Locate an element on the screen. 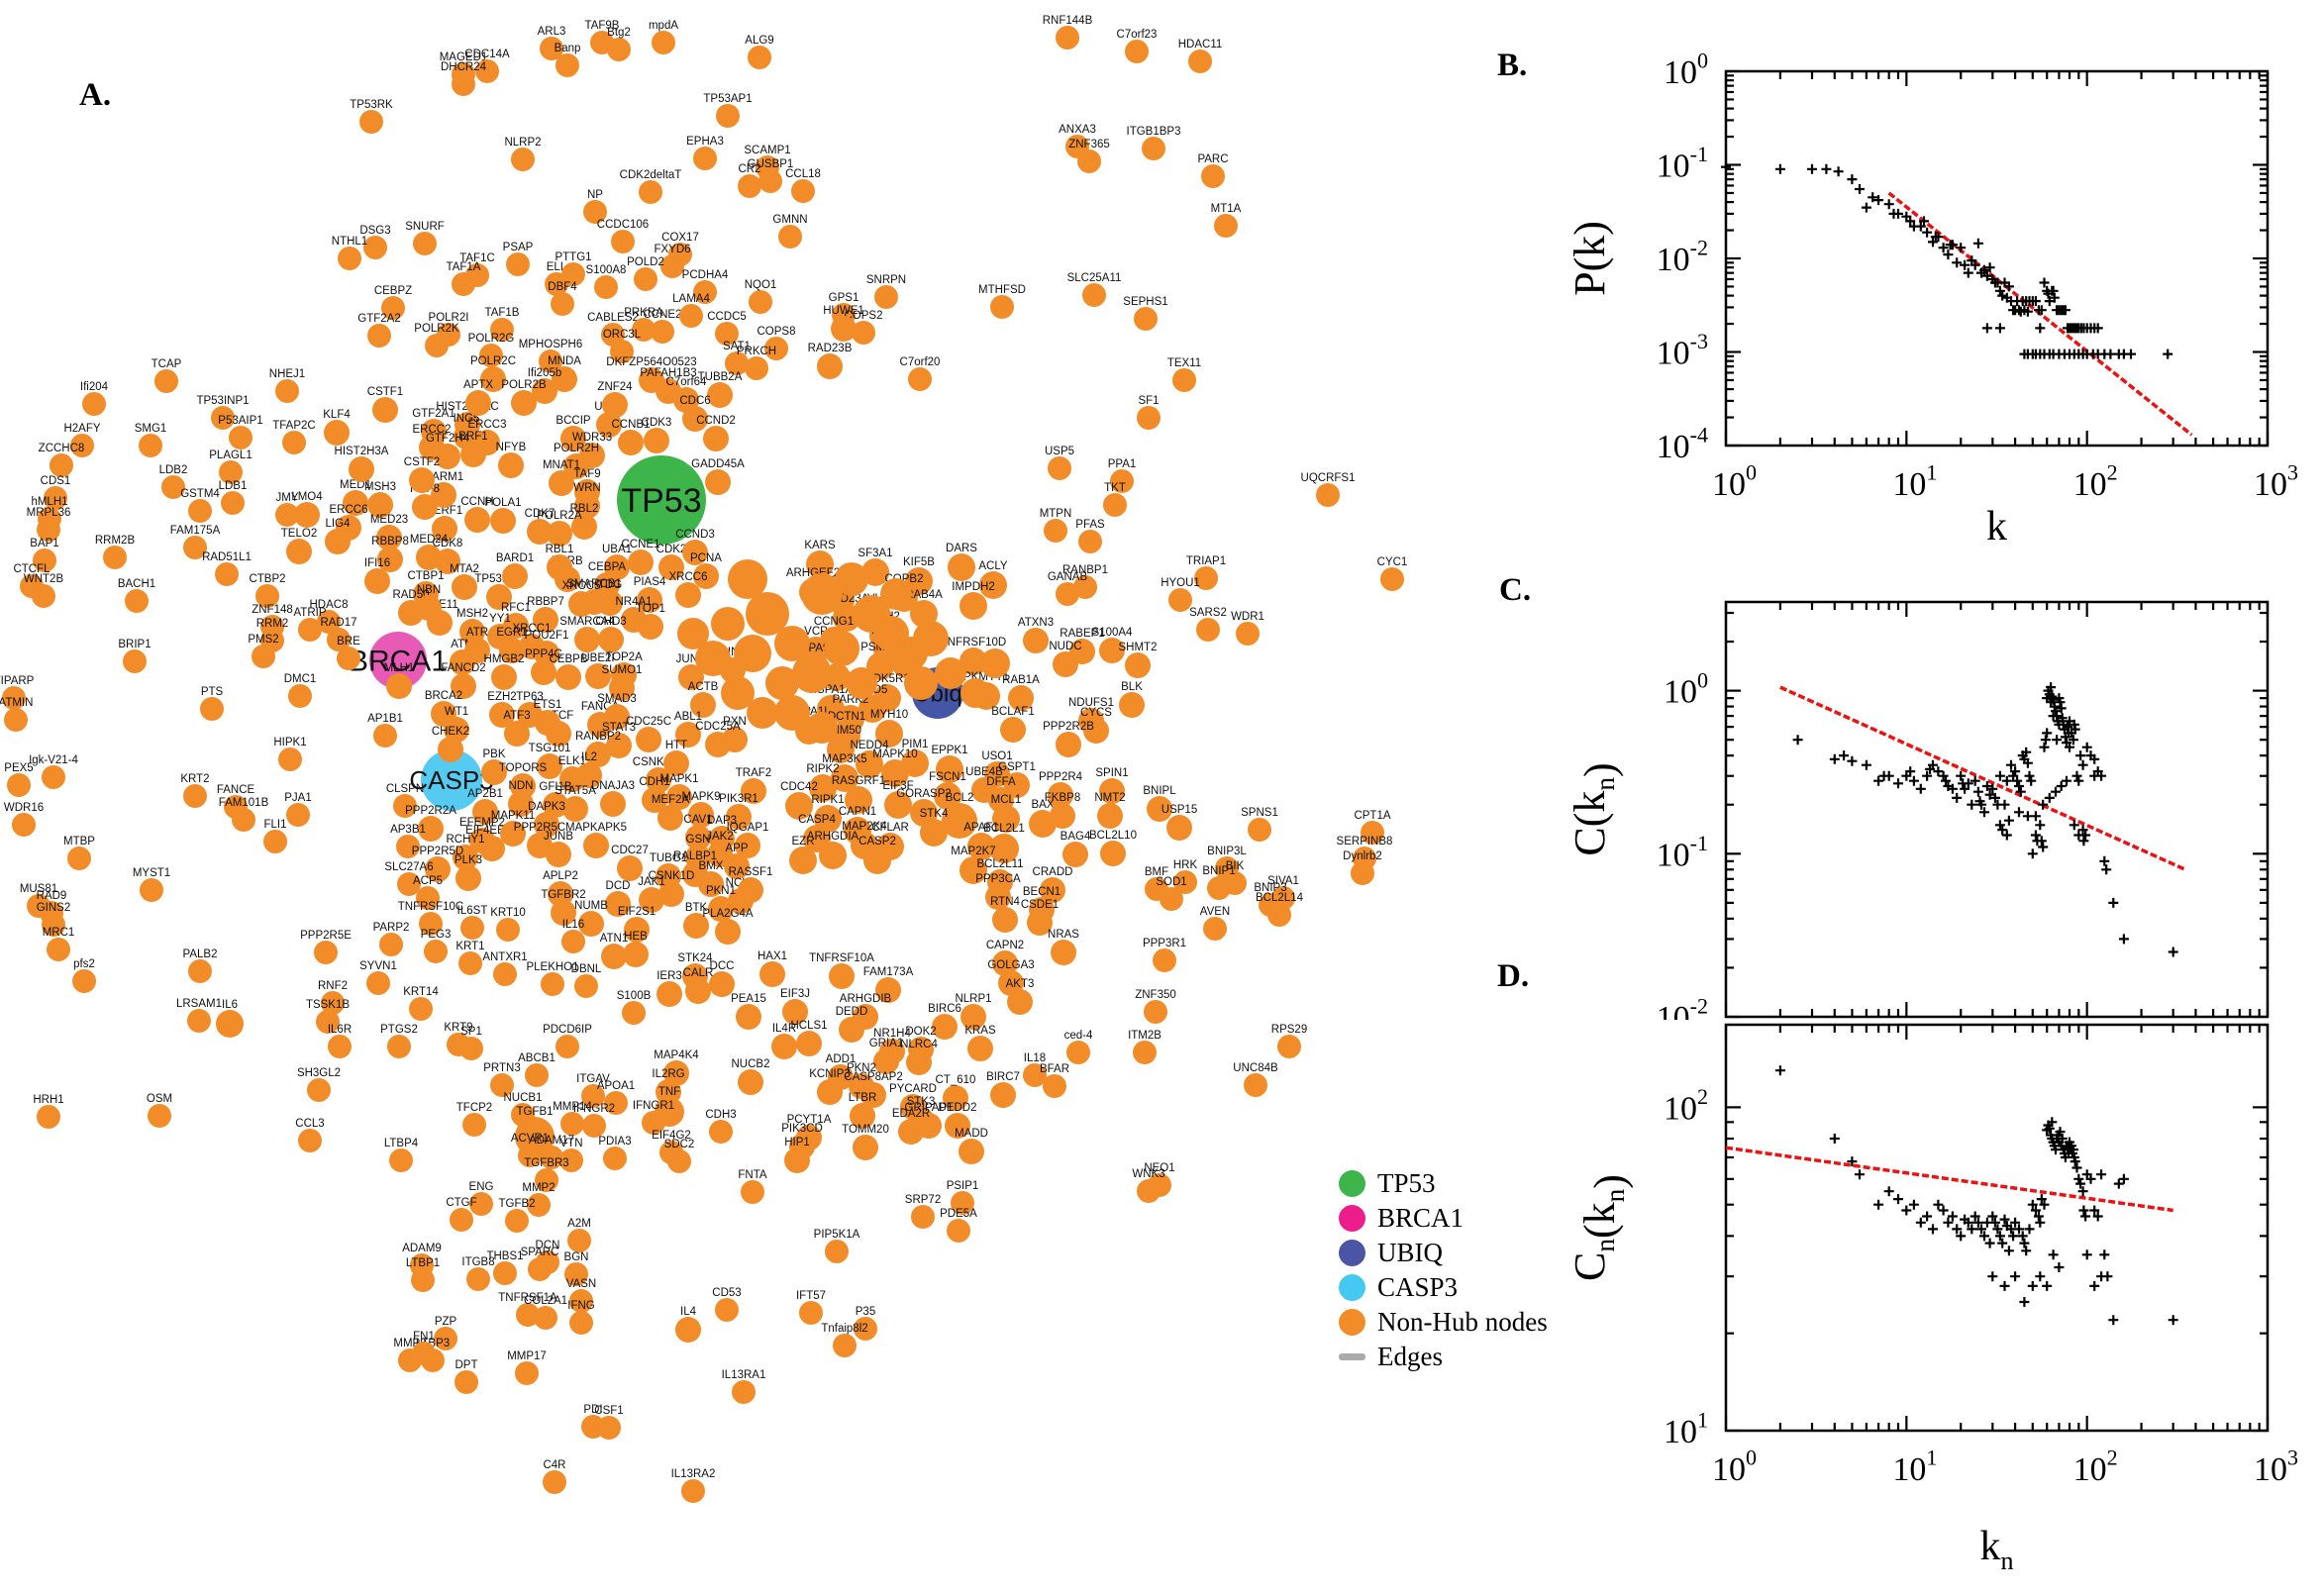 This screenshot has height=1596, width=2323. network-node-label: SMARCA4 is located at coordinates (587, 622).